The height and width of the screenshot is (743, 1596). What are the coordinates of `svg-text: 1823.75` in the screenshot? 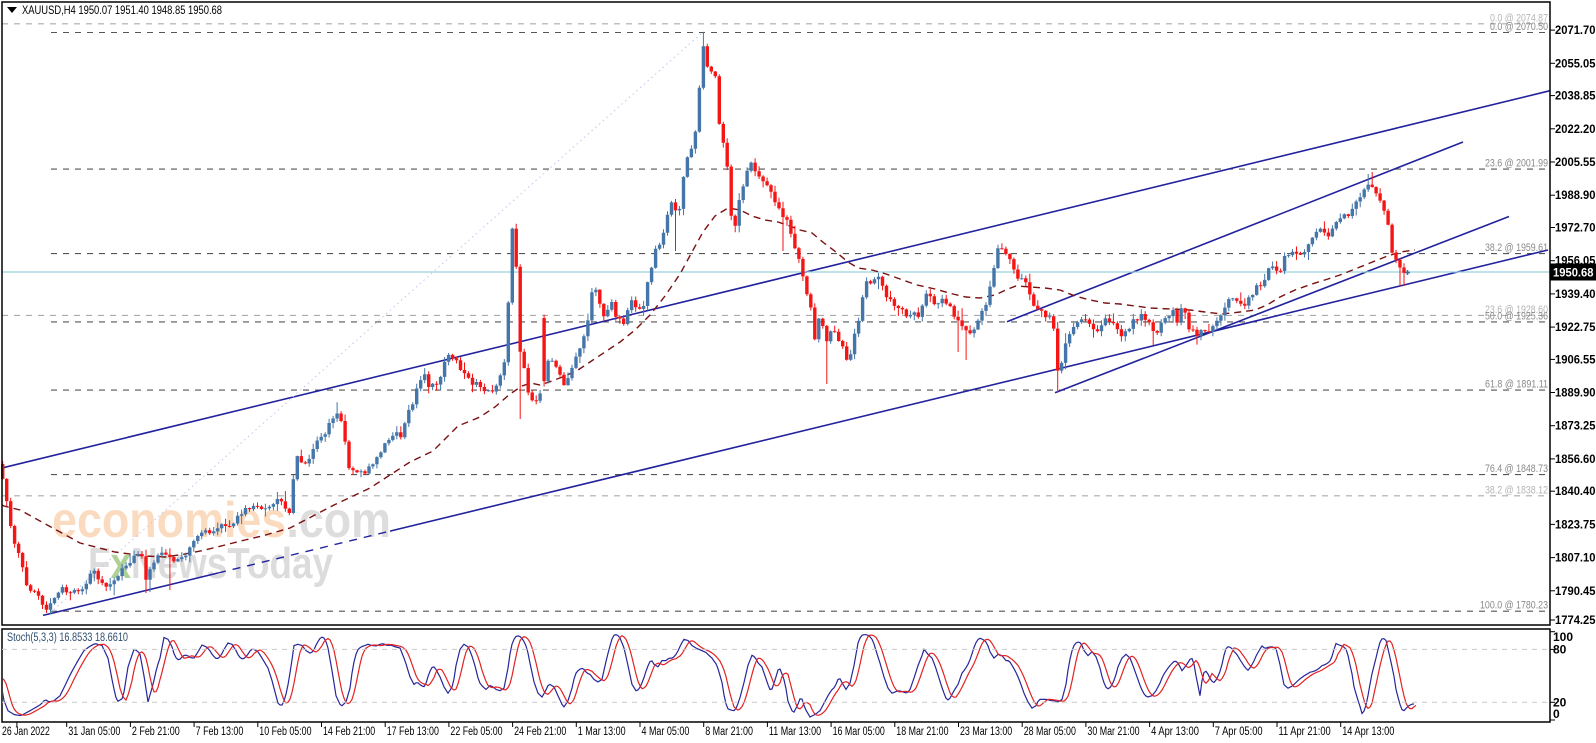 It's located at (1575, 524).